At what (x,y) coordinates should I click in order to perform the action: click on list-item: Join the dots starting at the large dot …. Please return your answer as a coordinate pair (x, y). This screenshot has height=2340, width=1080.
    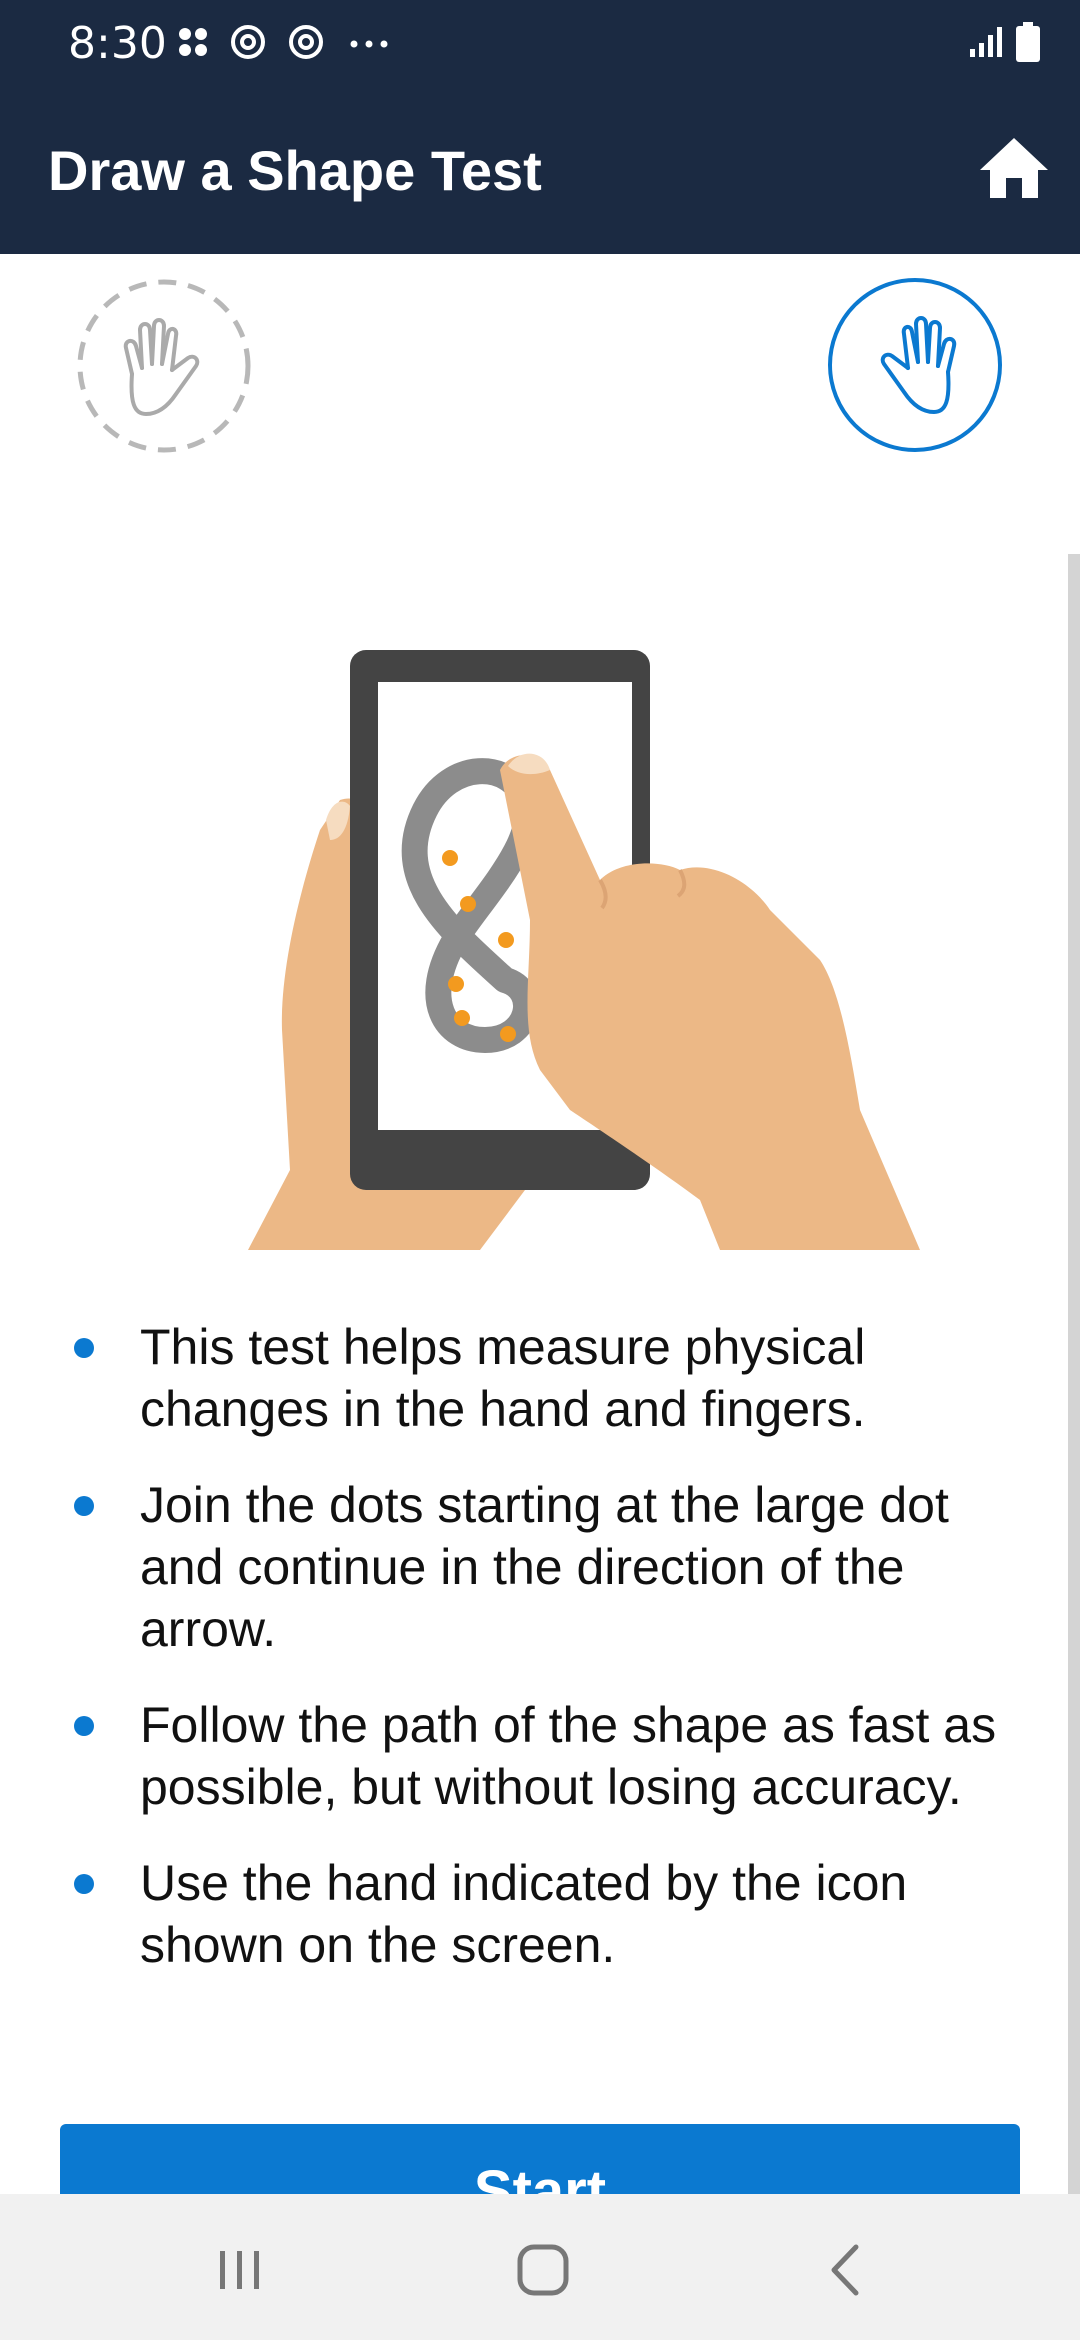
    Looking at the image, I should click on (540, 1567).